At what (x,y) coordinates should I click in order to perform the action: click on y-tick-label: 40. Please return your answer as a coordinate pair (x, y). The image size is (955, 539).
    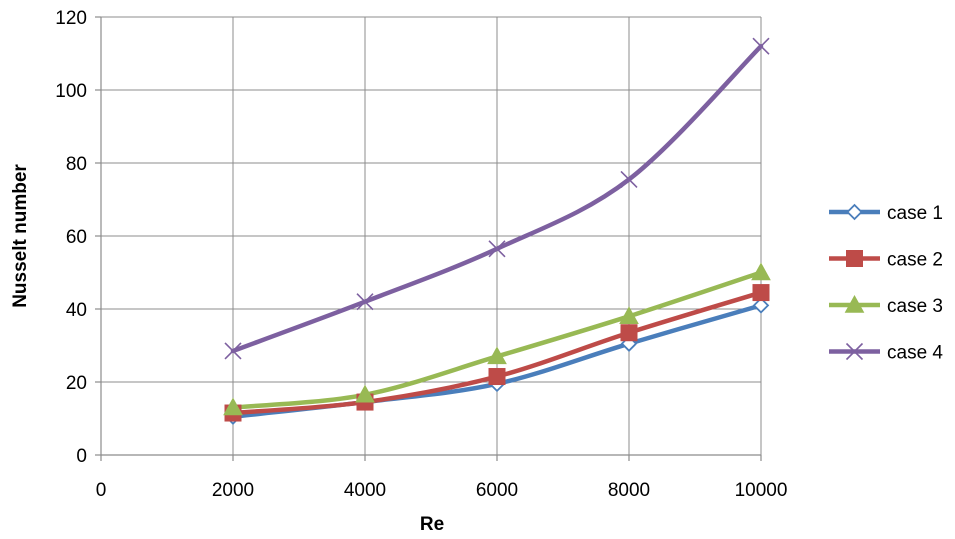
    Looking at the image, I should click on (76, 310).